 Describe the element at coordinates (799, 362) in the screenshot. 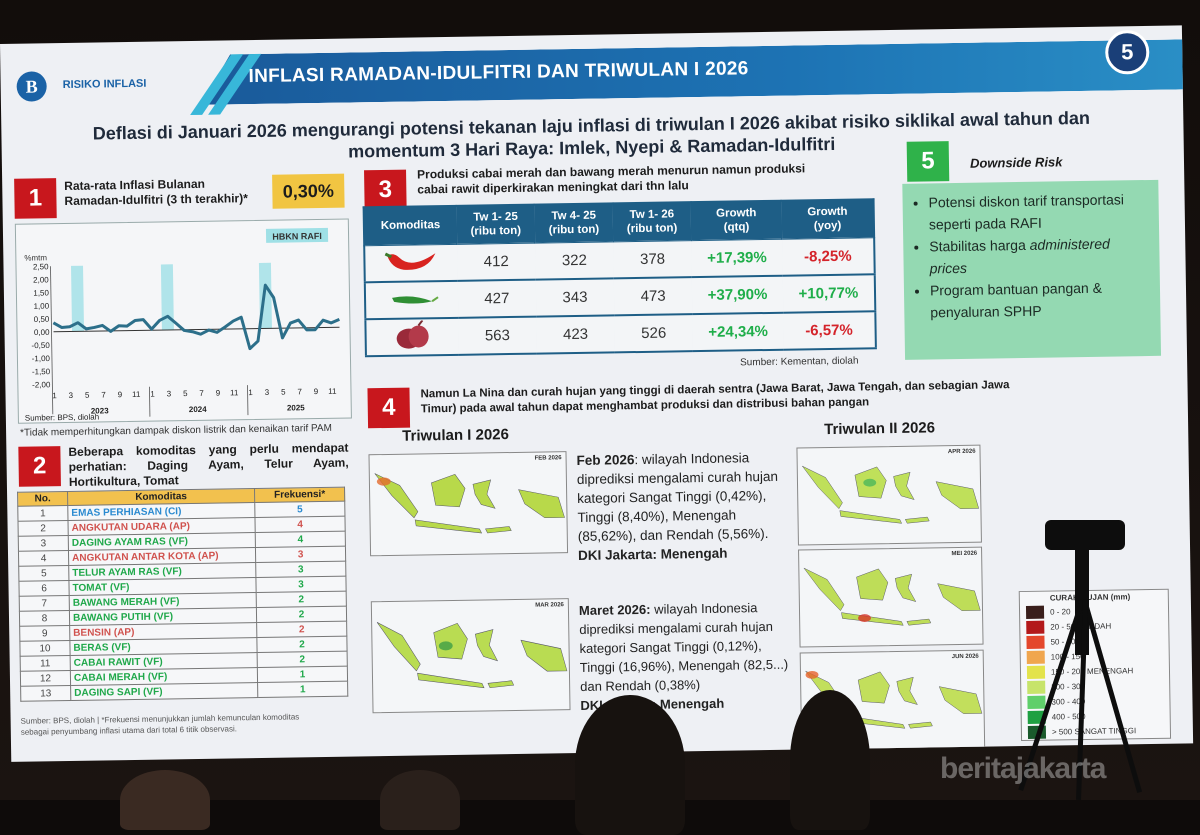

I see `panel-3-source: Sumber: Kementan, diolah` at that location.